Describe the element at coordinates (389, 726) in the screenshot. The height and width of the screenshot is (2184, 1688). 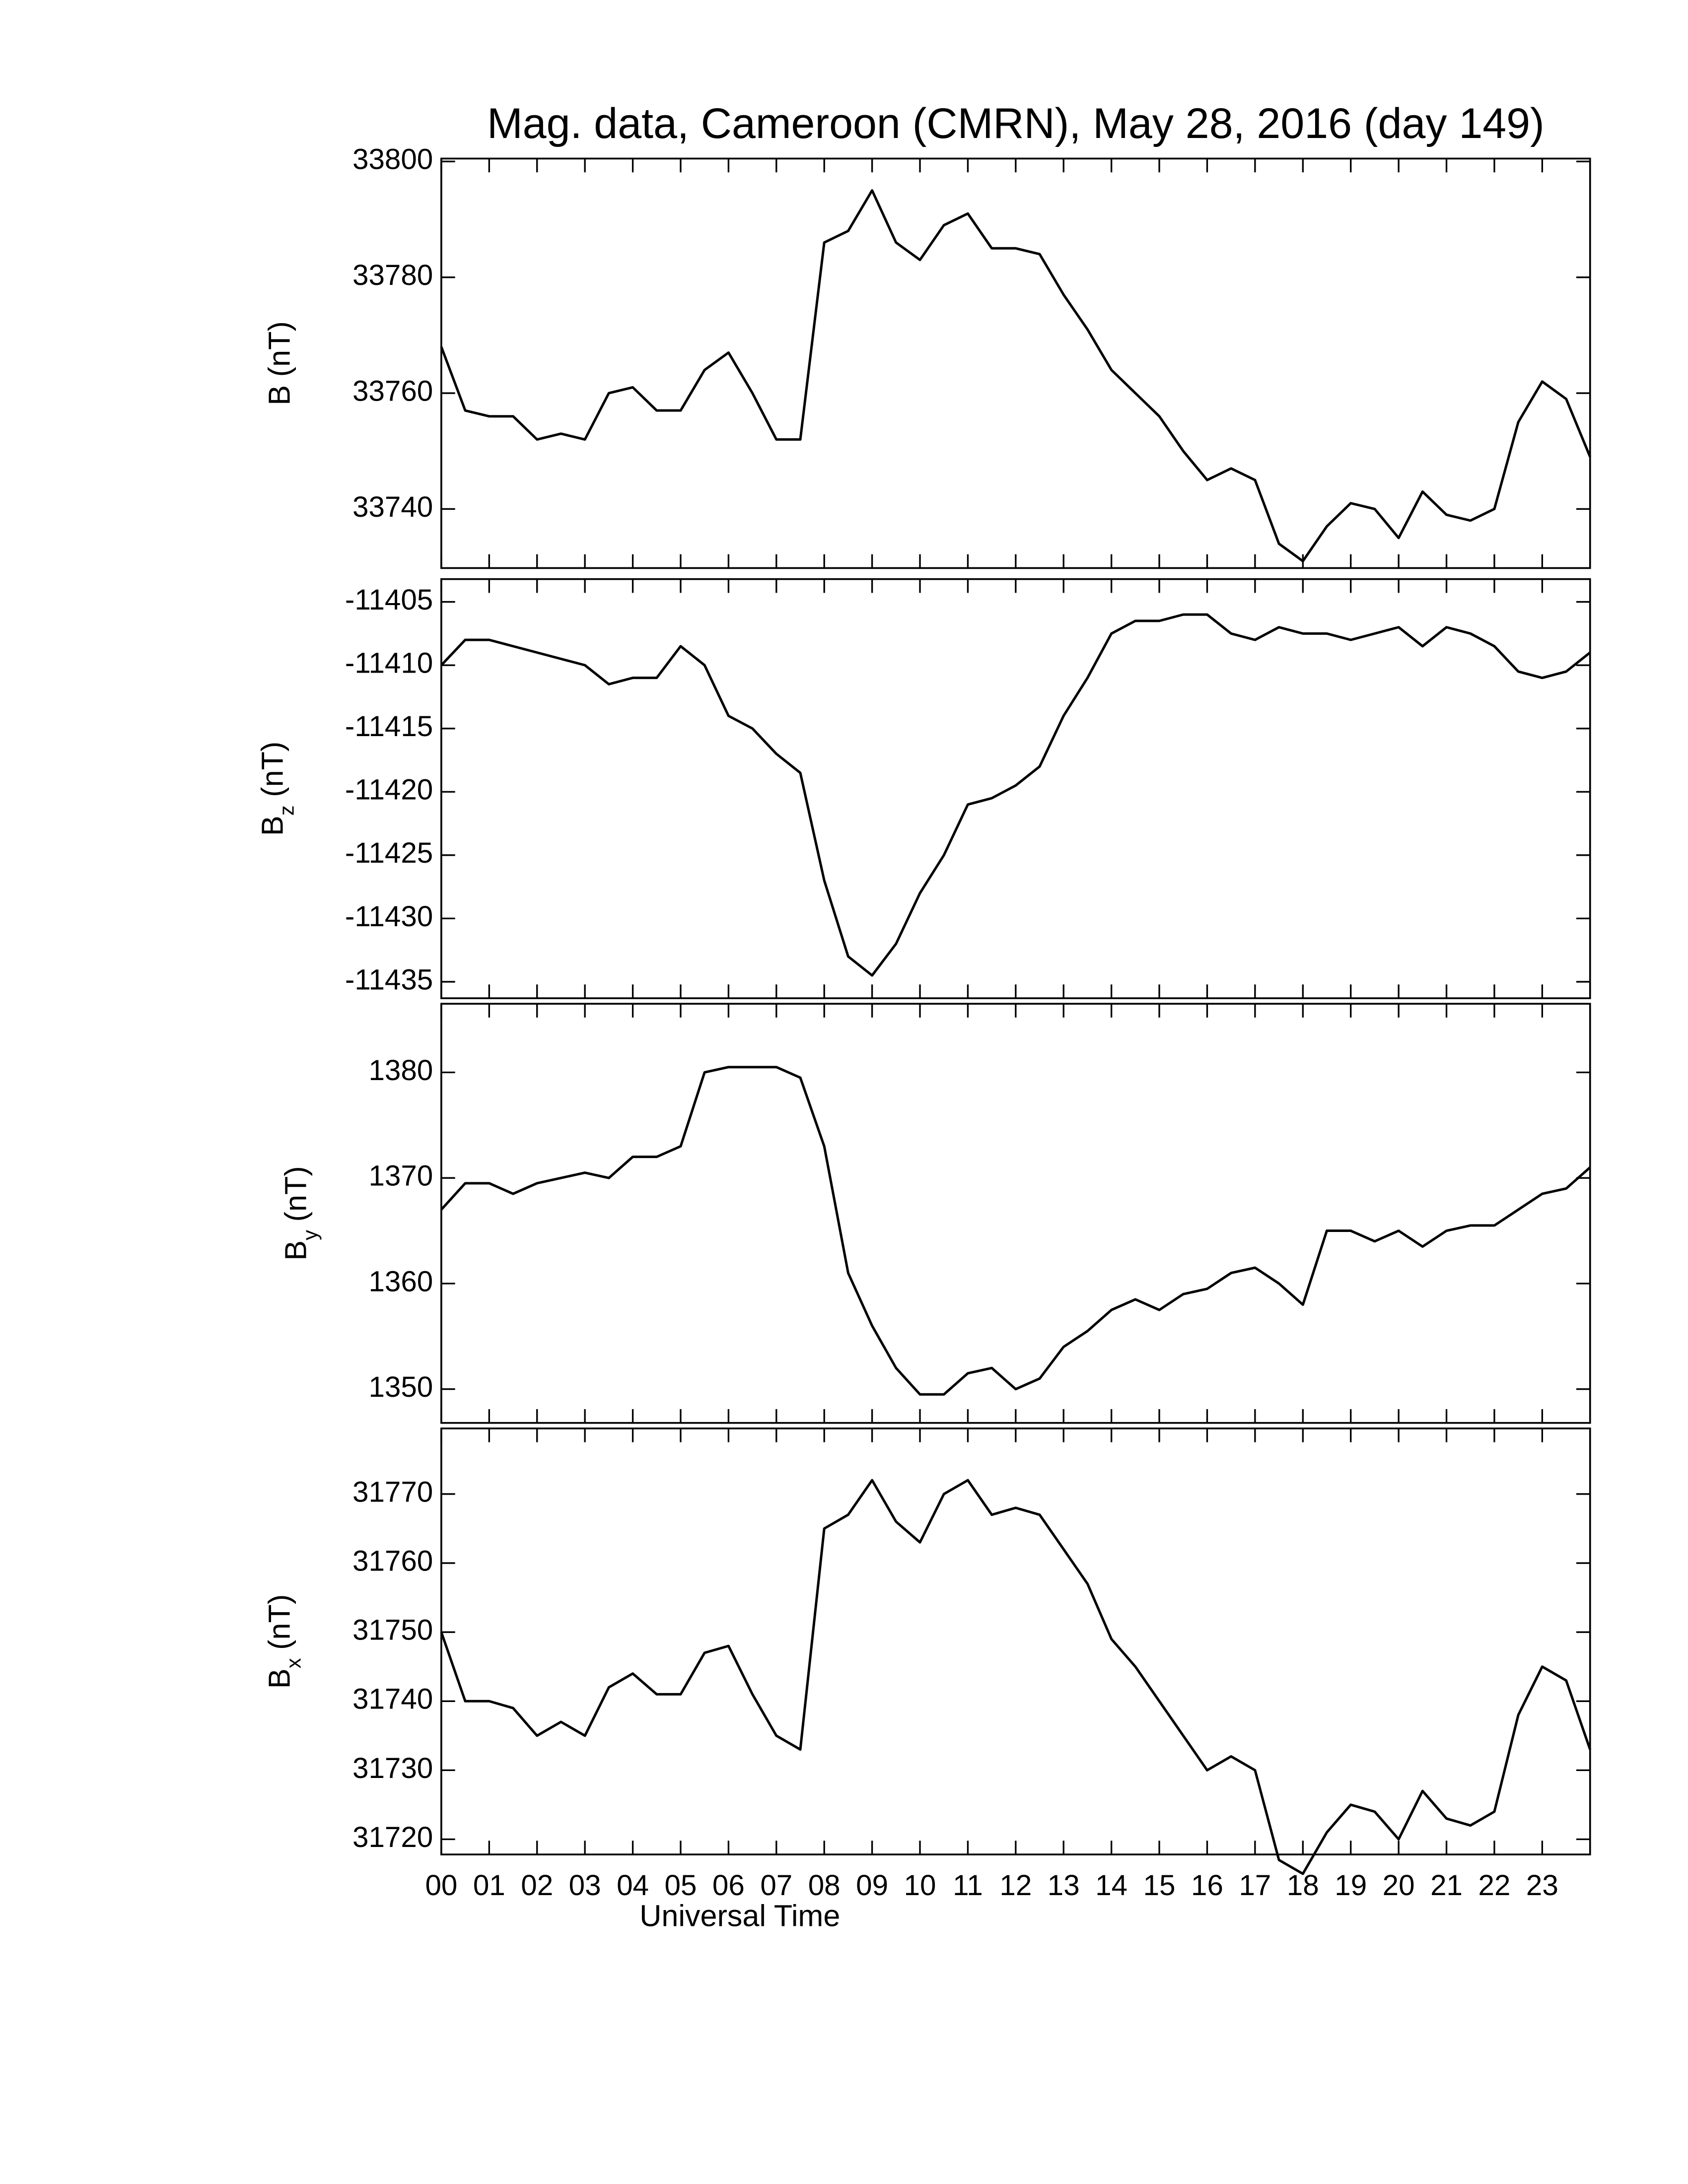
I see `y-tick-label: -11415` at that location.